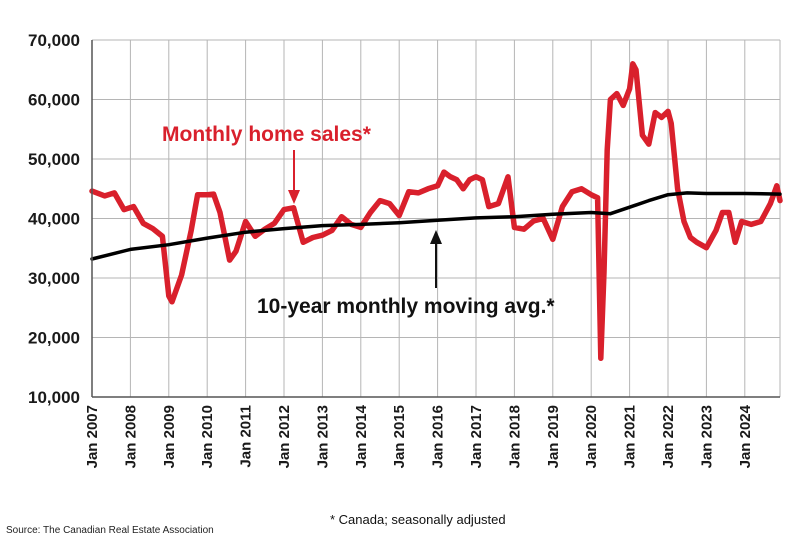  I want to click on y-tick-label: 30,000, so click(54, 278).